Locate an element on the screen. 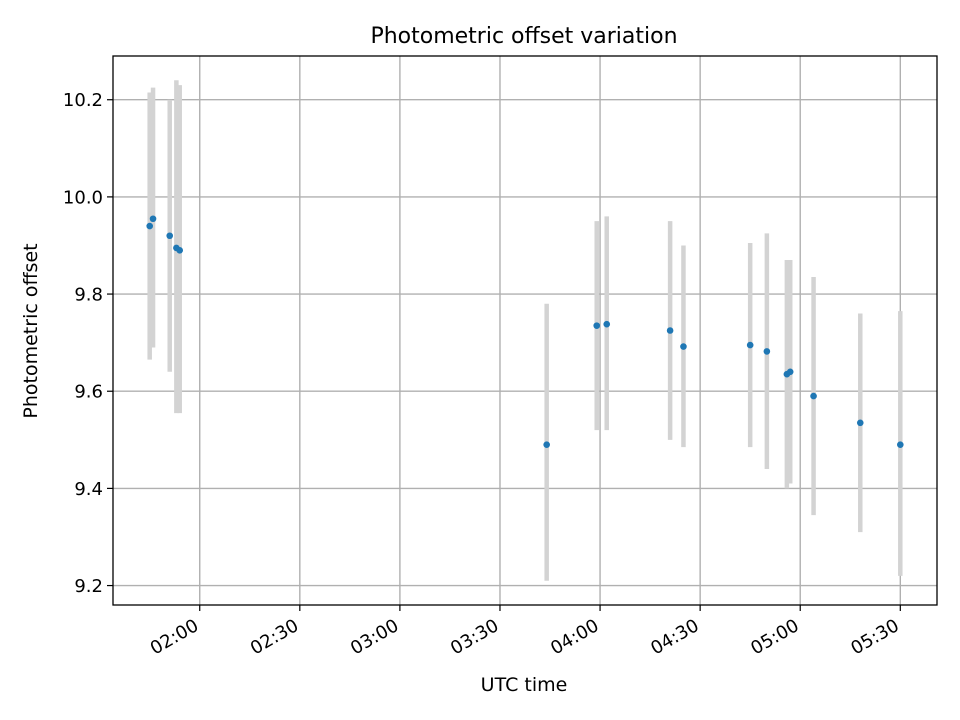  x-tick-label: 04:00 is located at coordinates (574, 637).